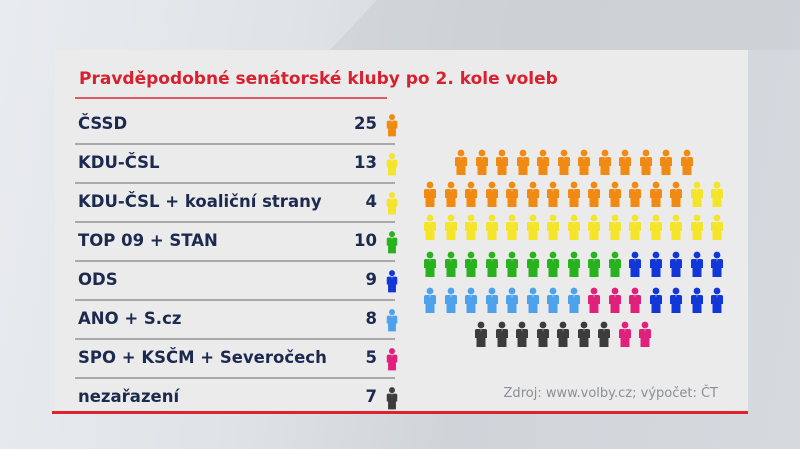  Describe the element at coordinates (371, 201) in the screenshot. I see `seat-count: 4` at that location.